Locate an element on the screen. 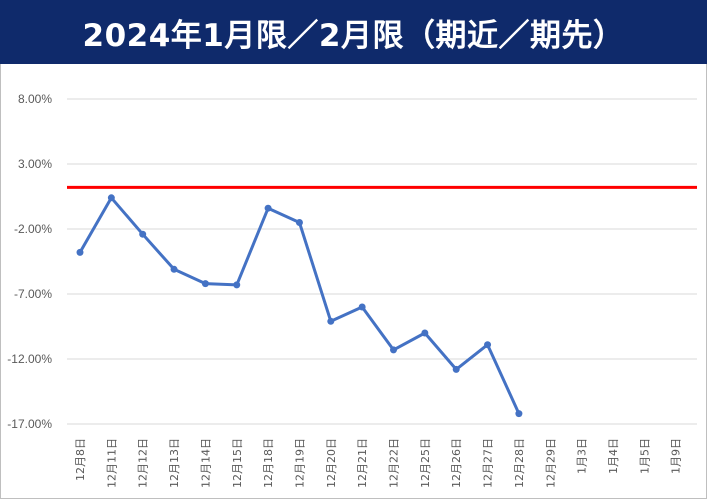  x-tick-label: 1月9日 is located at coordinates (676, 456).